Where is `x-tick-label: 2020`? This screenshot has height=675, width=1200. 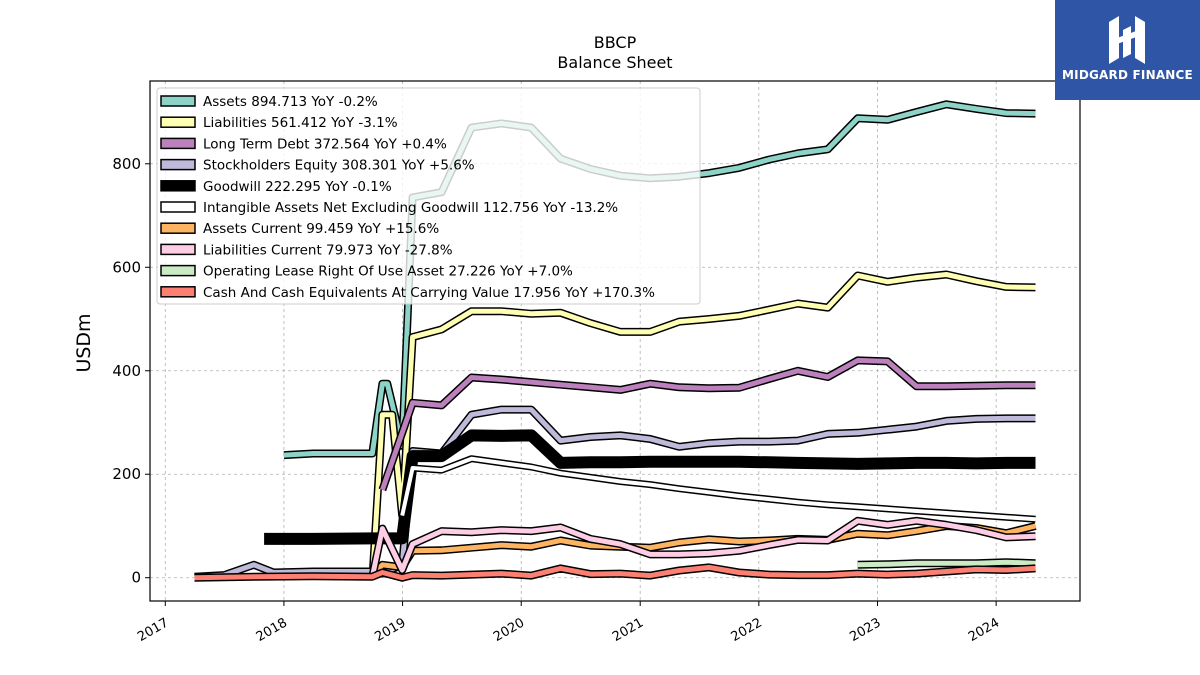
x-tick-label: 2020 is located at coordinates (509, 630).